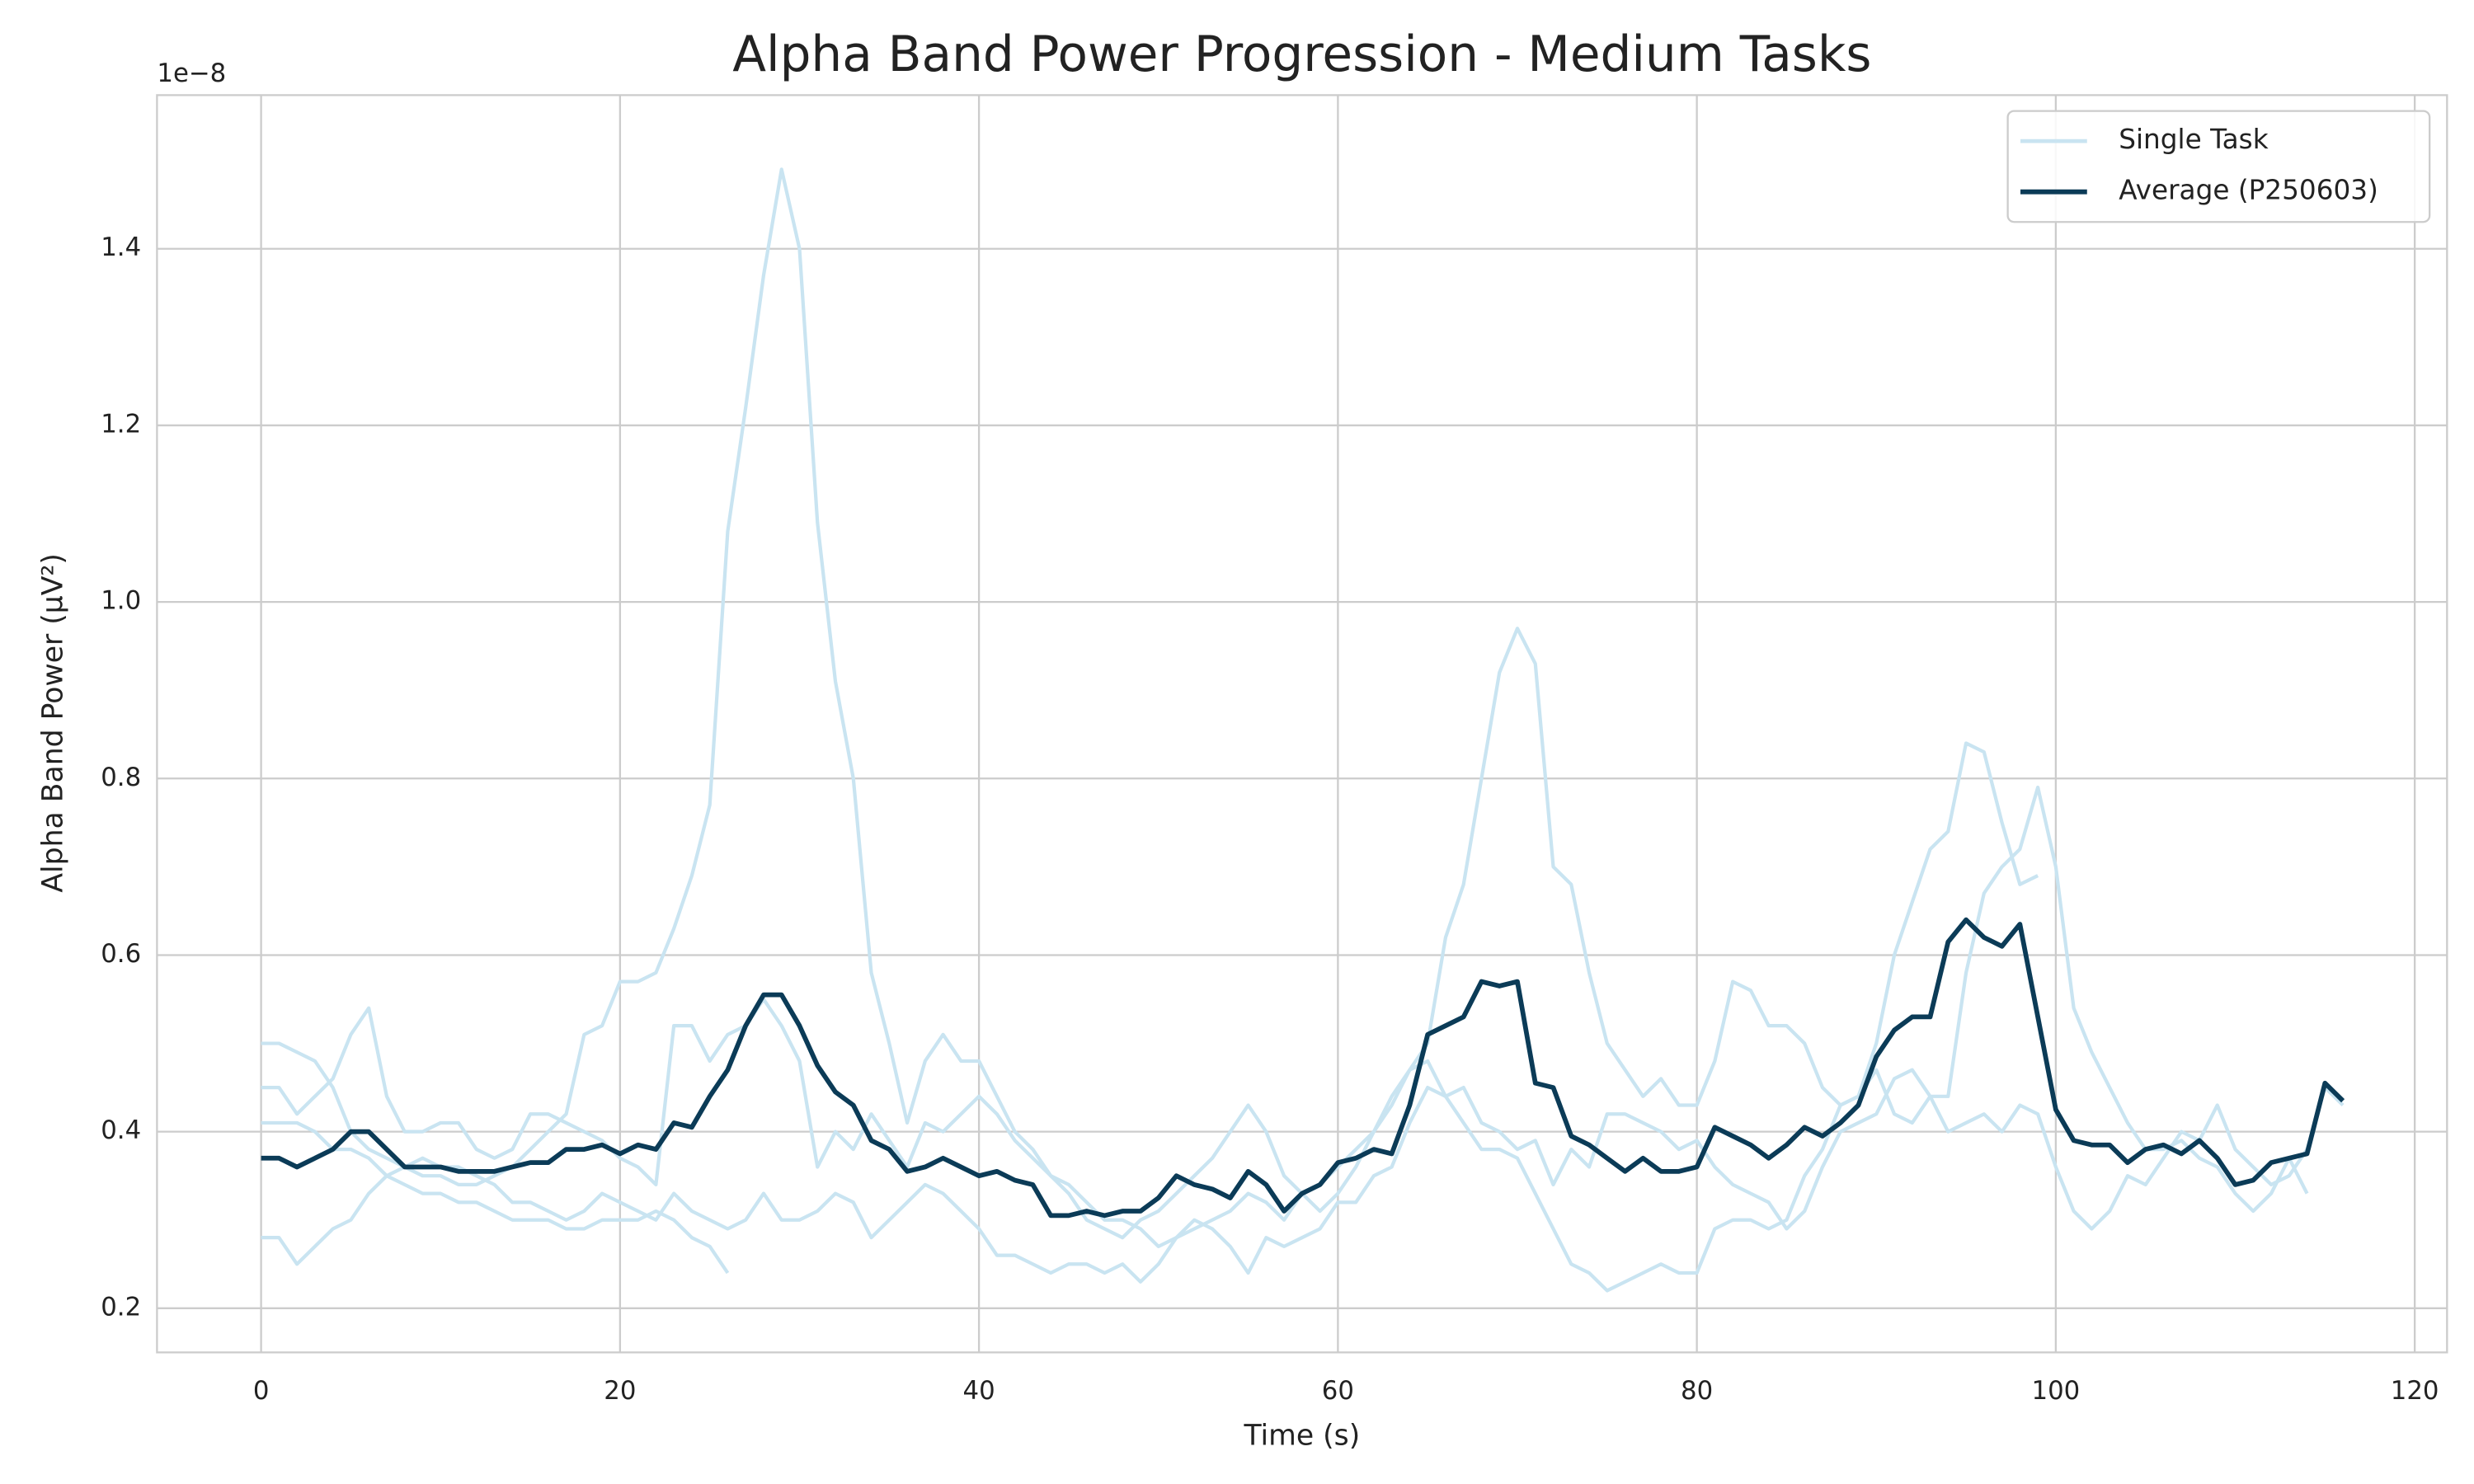 This screenshot has height=1484, width=2474. Describe the element at coordinates (261, 1391) in the screenshot. I see `x-tick-label: 0` at that location.